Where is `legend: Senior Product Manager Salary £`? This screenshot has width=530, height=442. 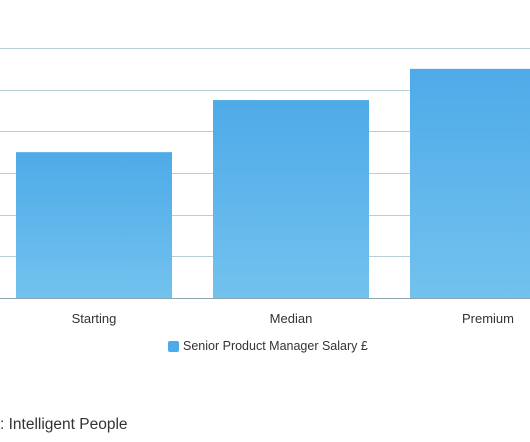
legend: Senior Product Manager Salary £ is located at coordinates (268, 346).